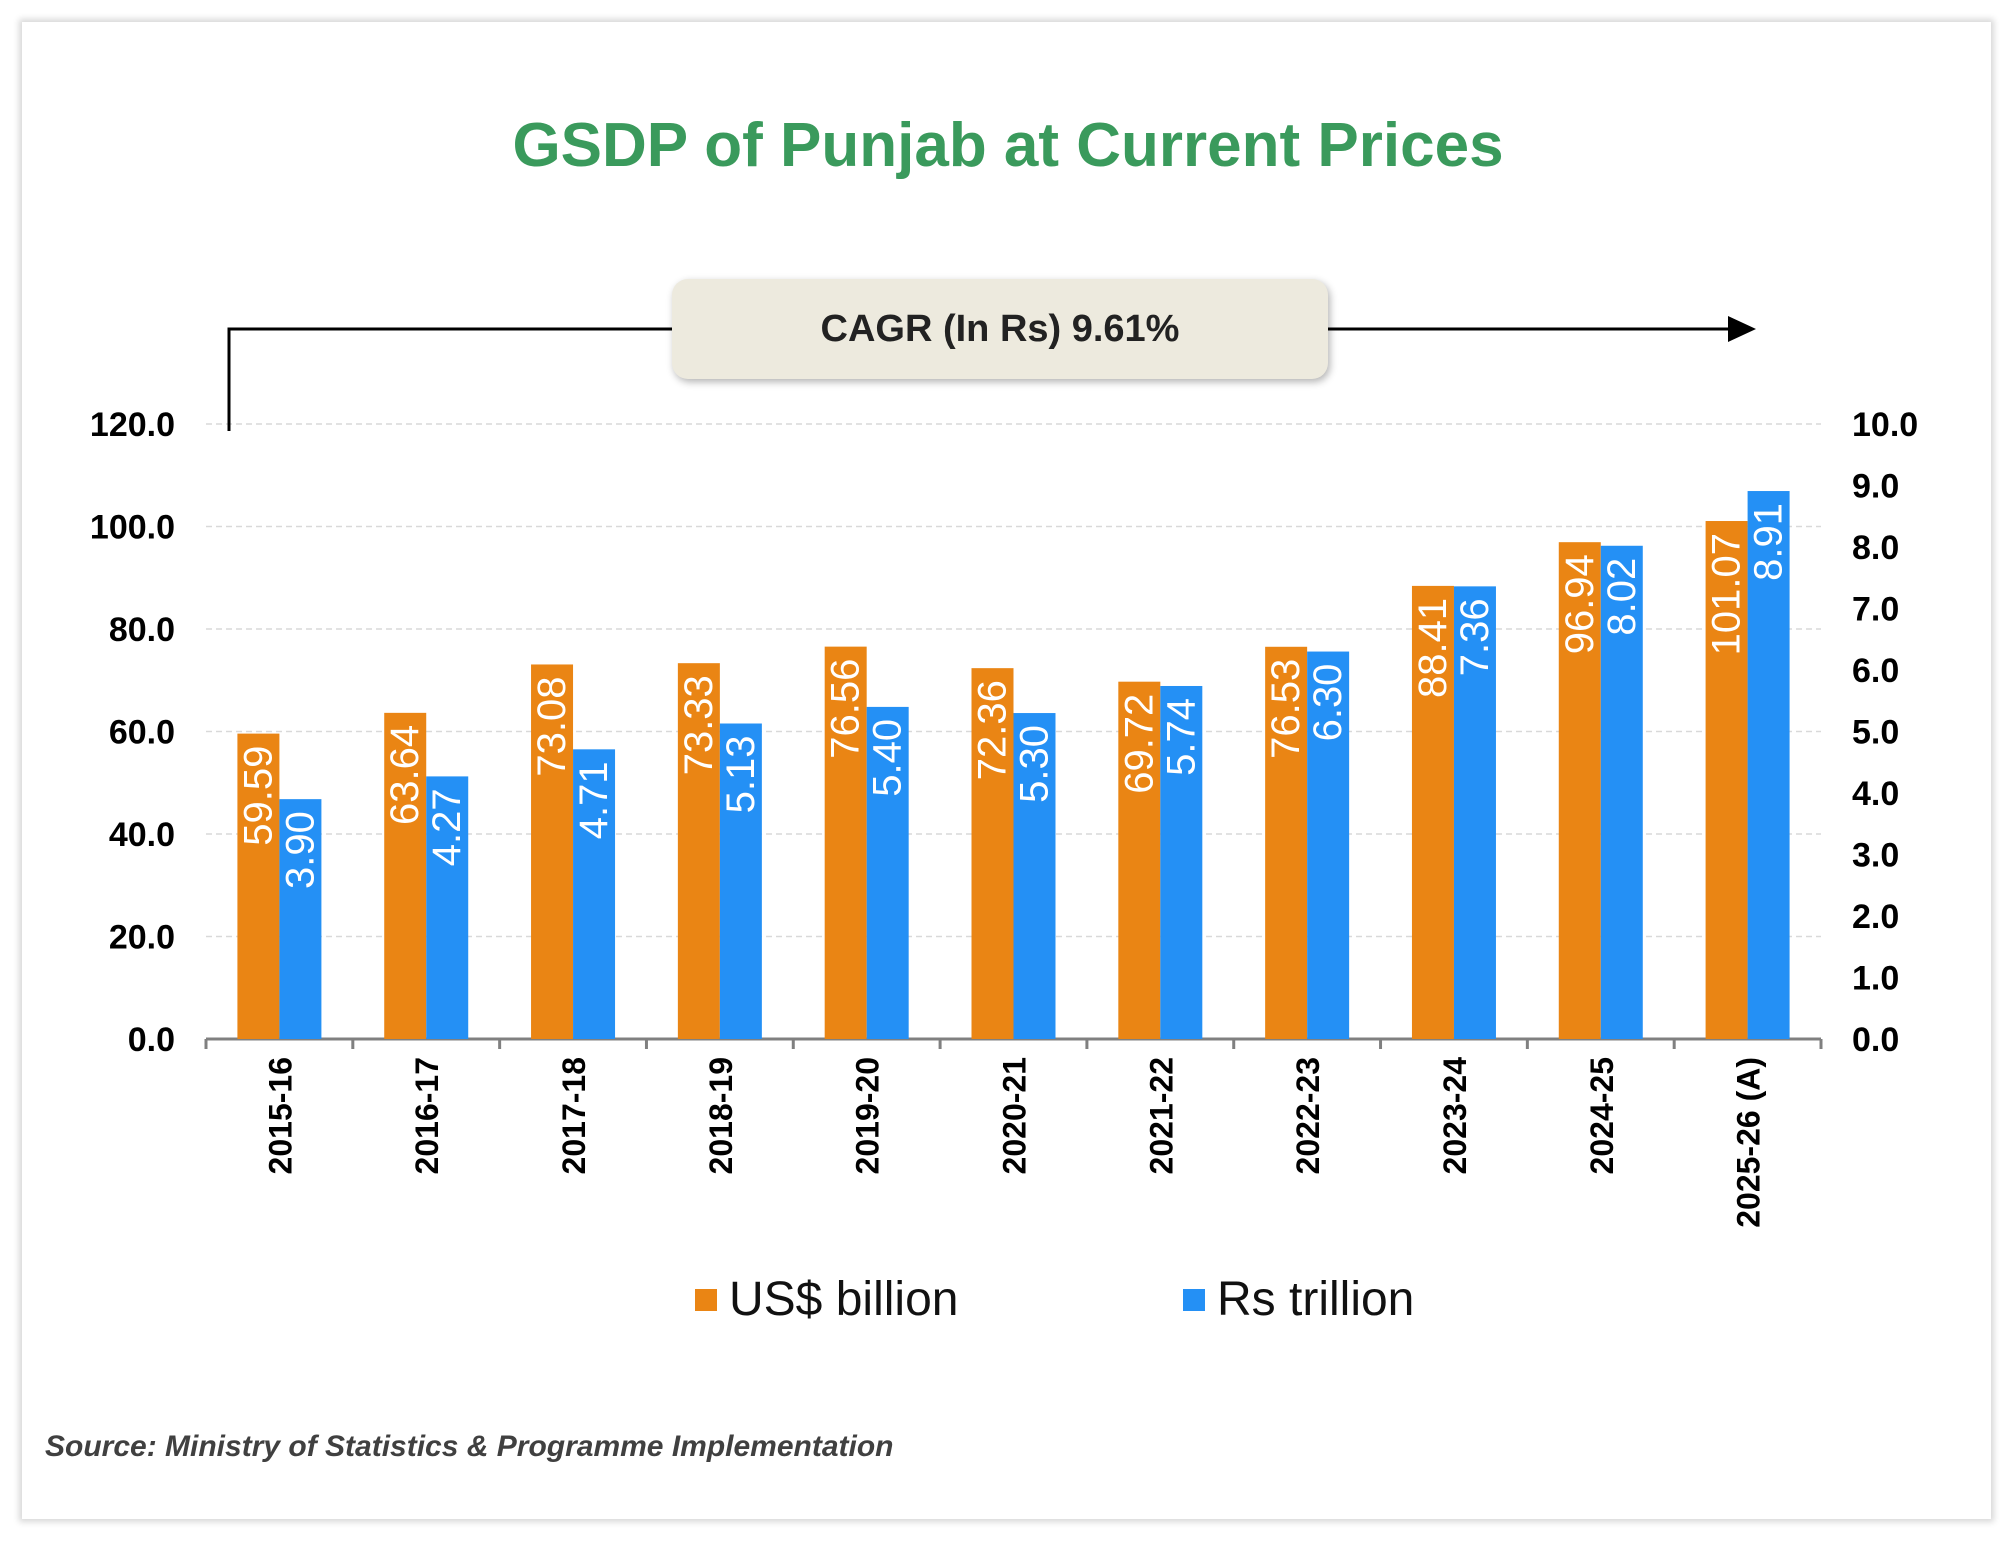 This screenshot has height=1544, width=2016. Describe the element at coordinates (449, 379) in the screenshot. I see `cagr-bracket-line` at that location.